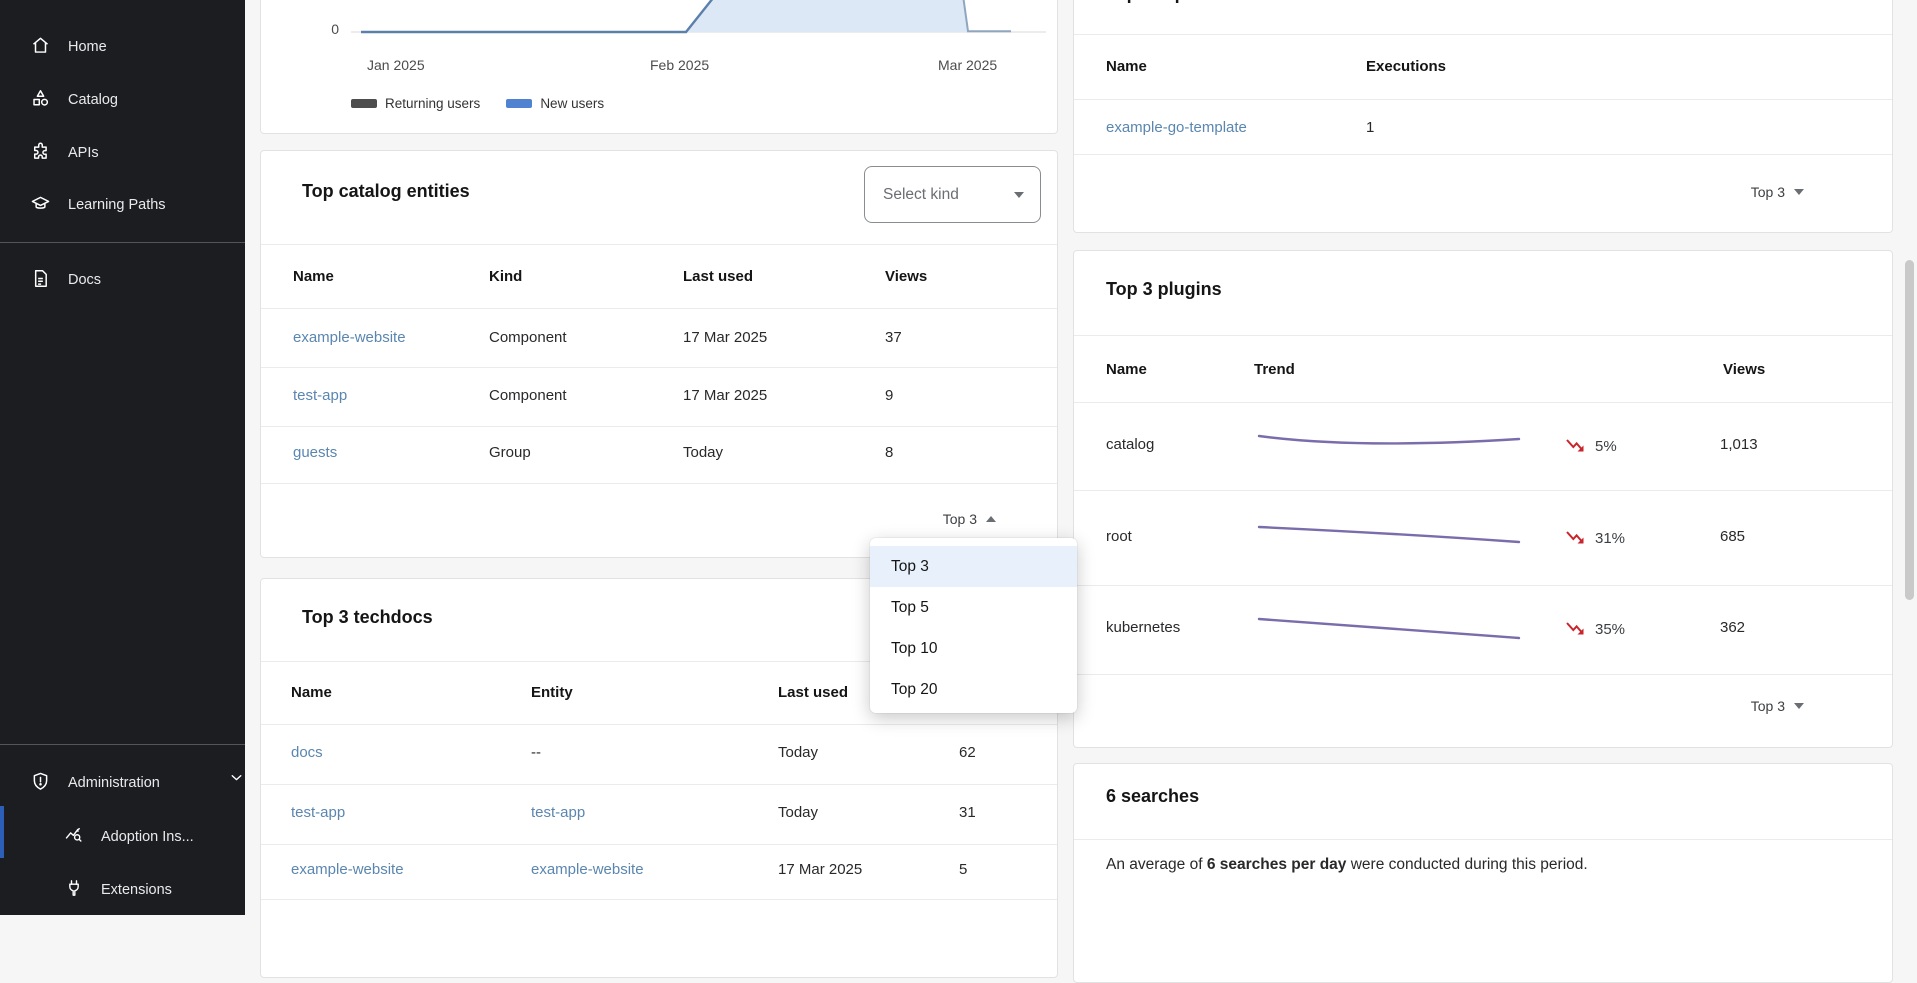  What do you see at coordinates (1733, 536) in the screenshot?
I see `plugin-views: 685` at bounding box center [1733, 536].